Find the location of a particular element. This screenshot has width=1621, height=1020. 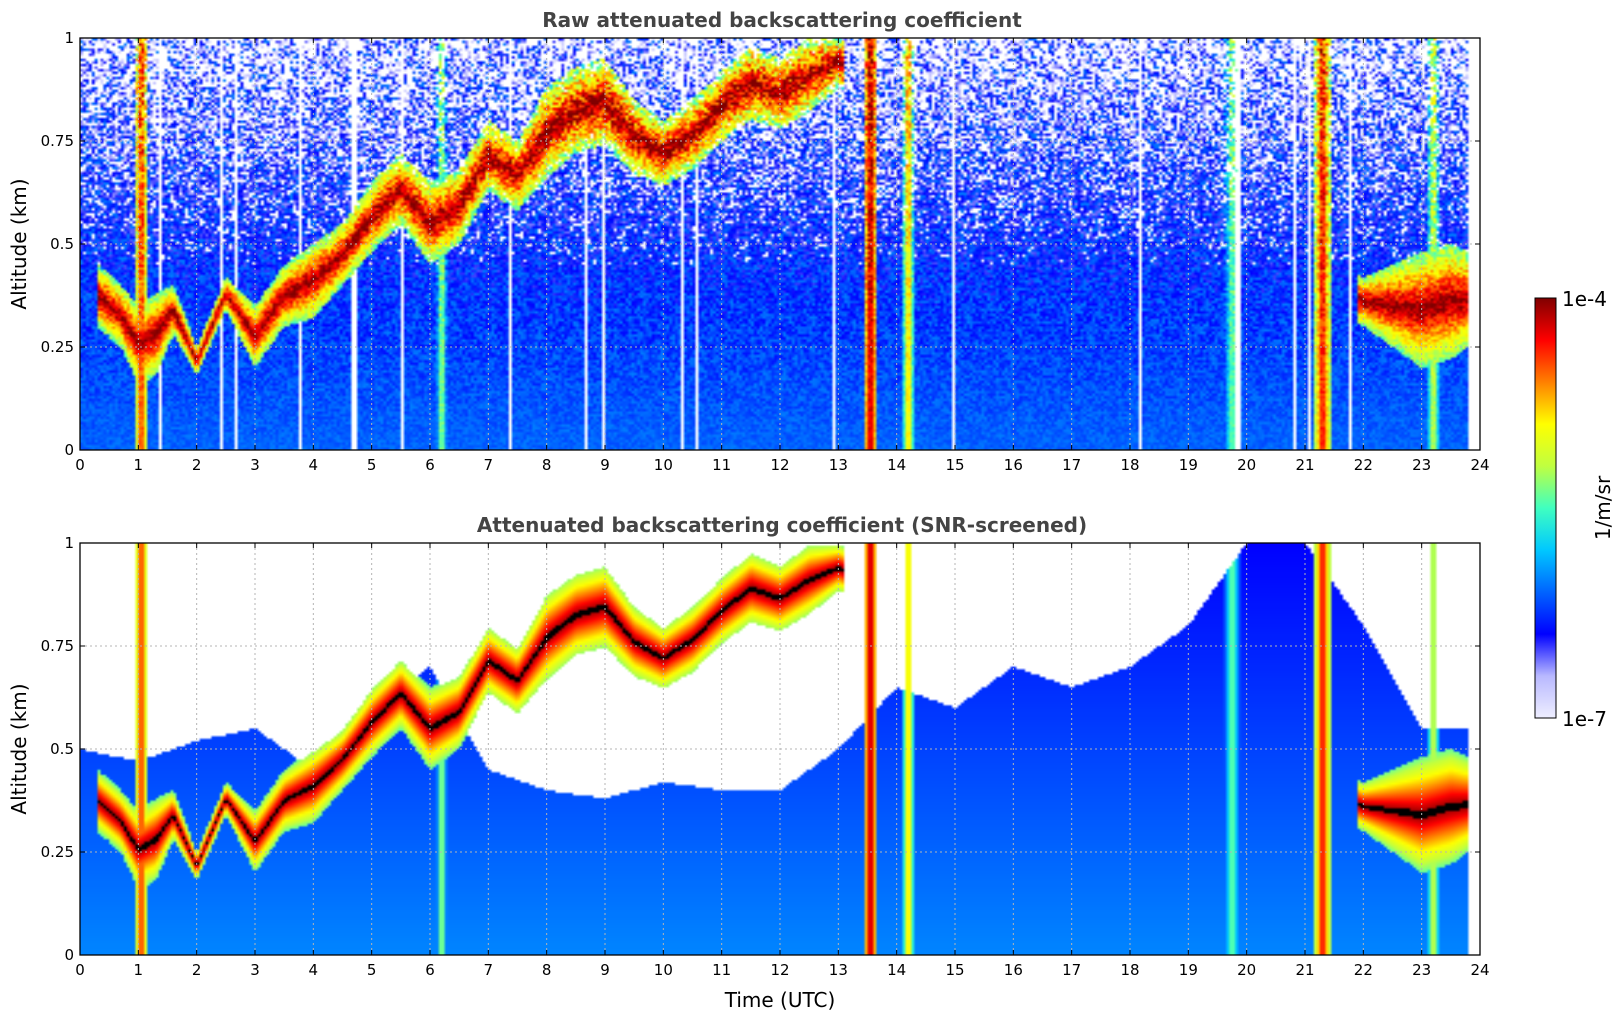

colorbar-bottom-label: 1e-7 is located at coordinates (1584, 719).